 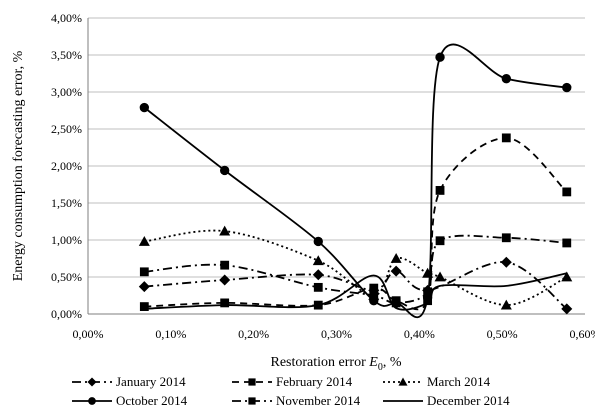 I want to click on legend-item: February 2014, so click(x=292, y=381).